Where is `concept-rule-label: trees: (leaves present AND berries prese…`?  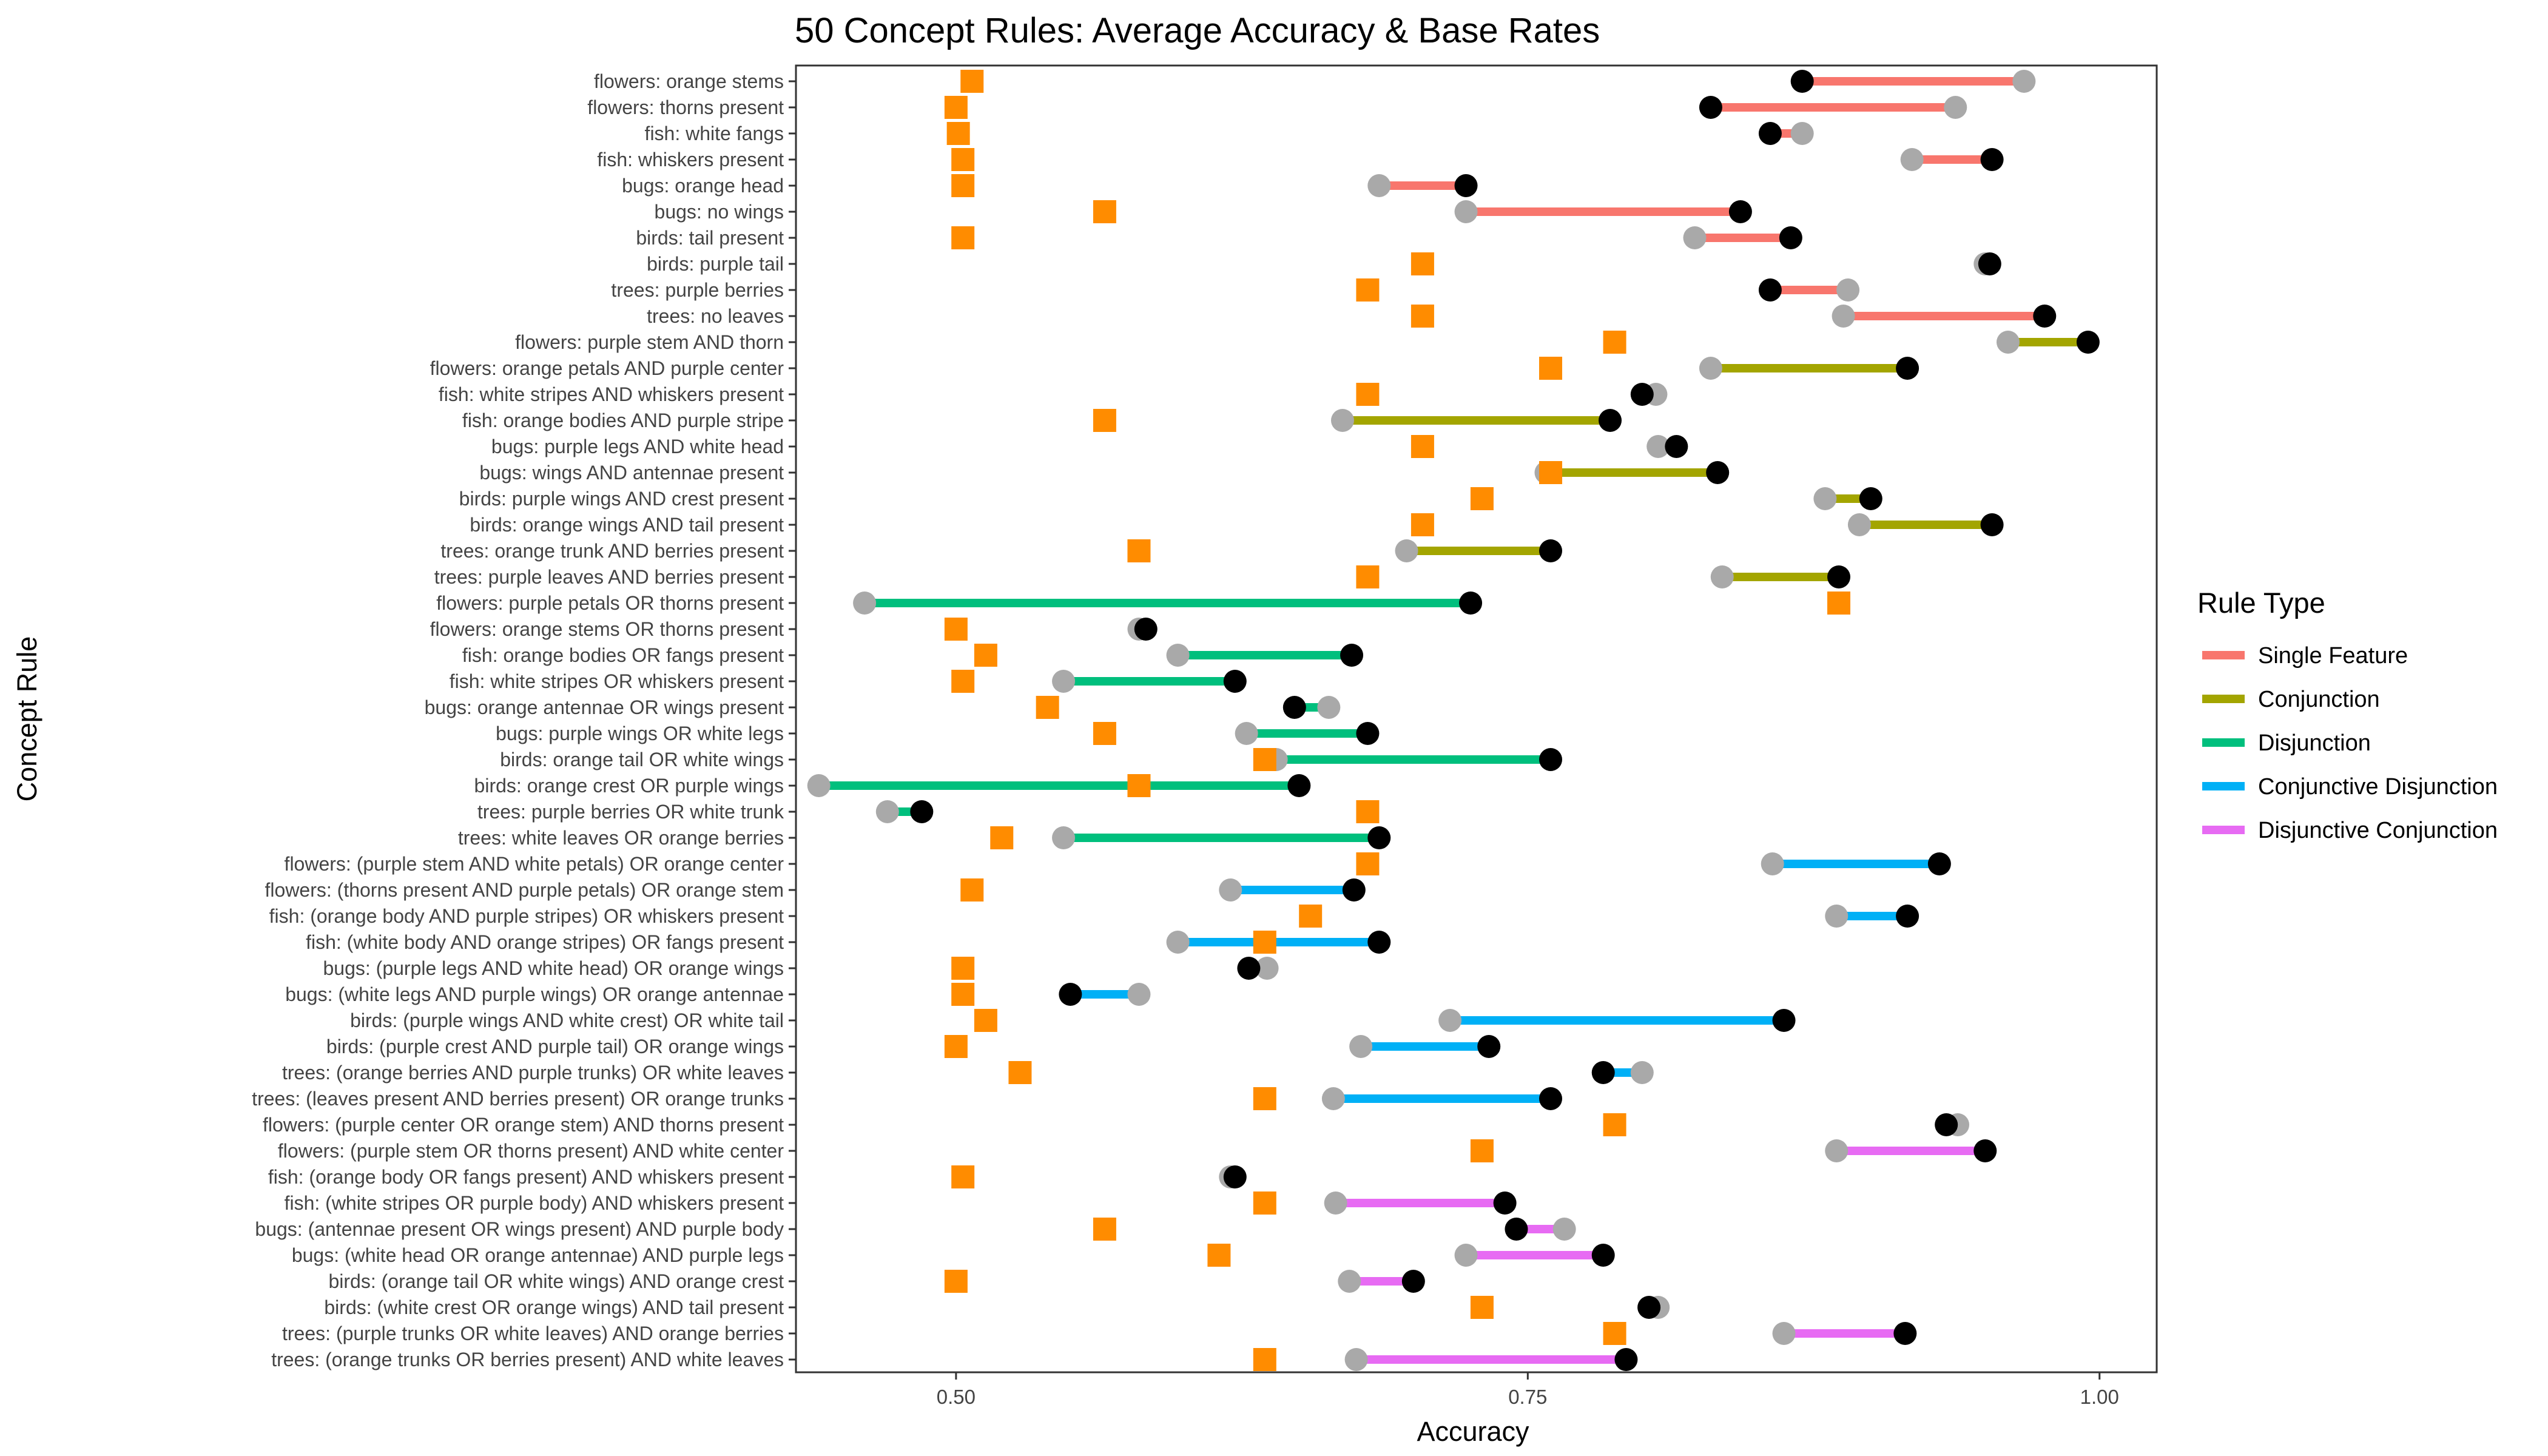 concept-rule-label: trees: (leaves present AND berries prese… is located at coordinates (518, 1099).